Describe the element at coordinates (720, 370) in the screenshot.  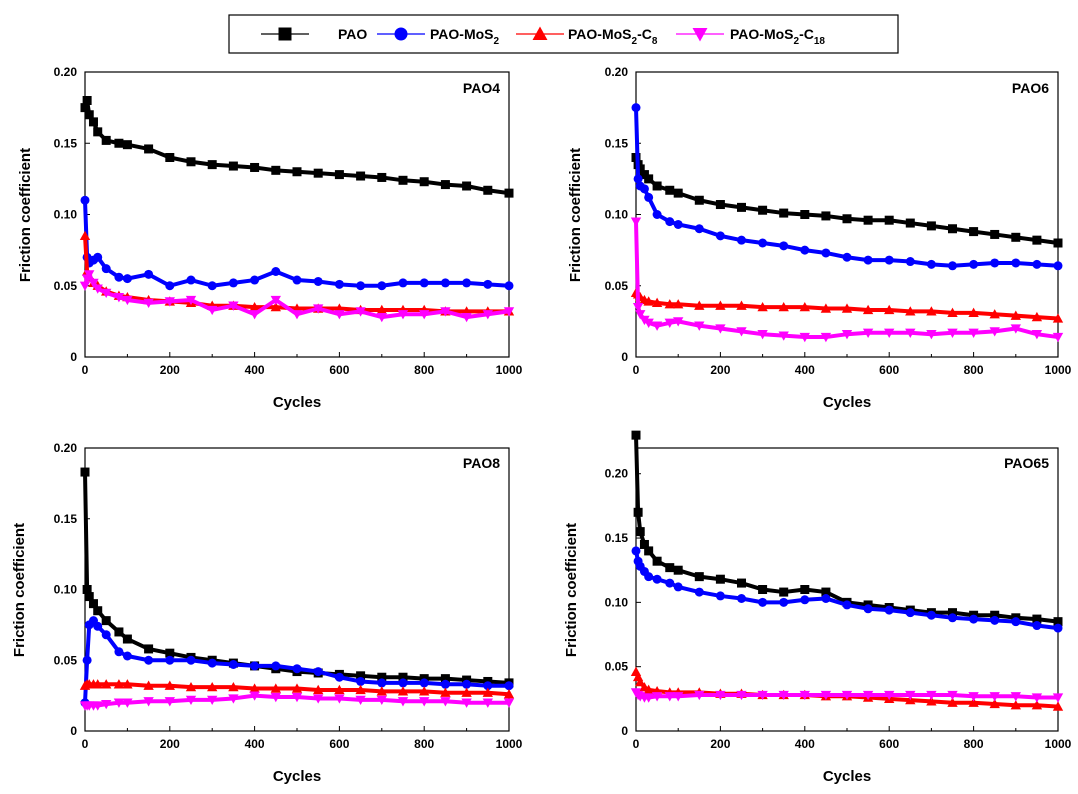
I see `x-tick-label: 200` at that location.